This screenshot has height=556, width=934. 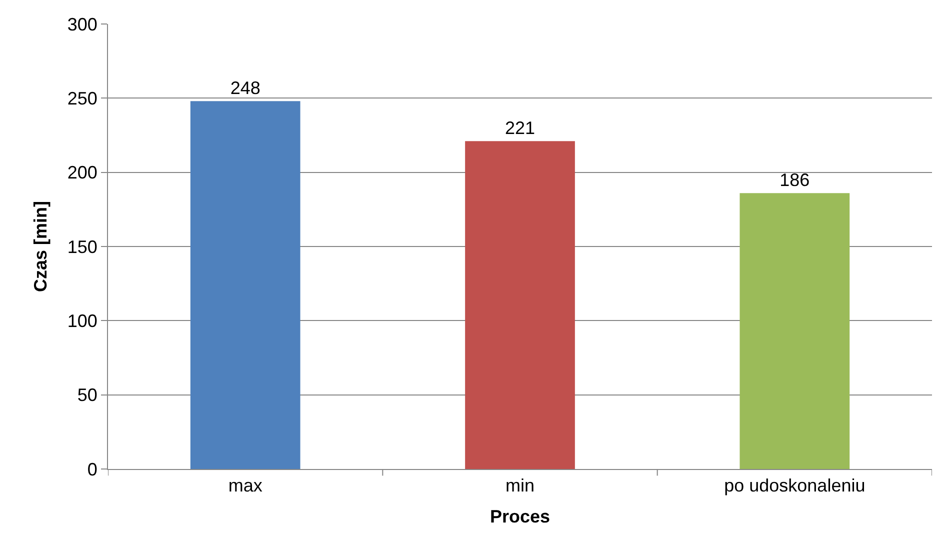 What do you see at coordinates (795, 486) in the screenshot?
I see `x-tick-label: po udoskonaleniu` at bounding box center [795, 486].